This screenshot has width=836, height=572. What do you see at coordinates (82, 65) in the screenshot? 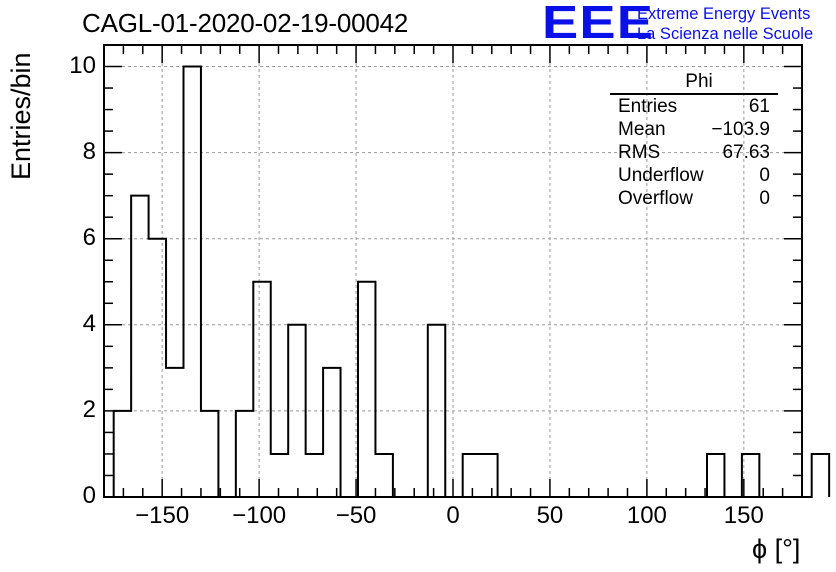
I see `y-tick-label: 10` at bounding box center [82, 65].